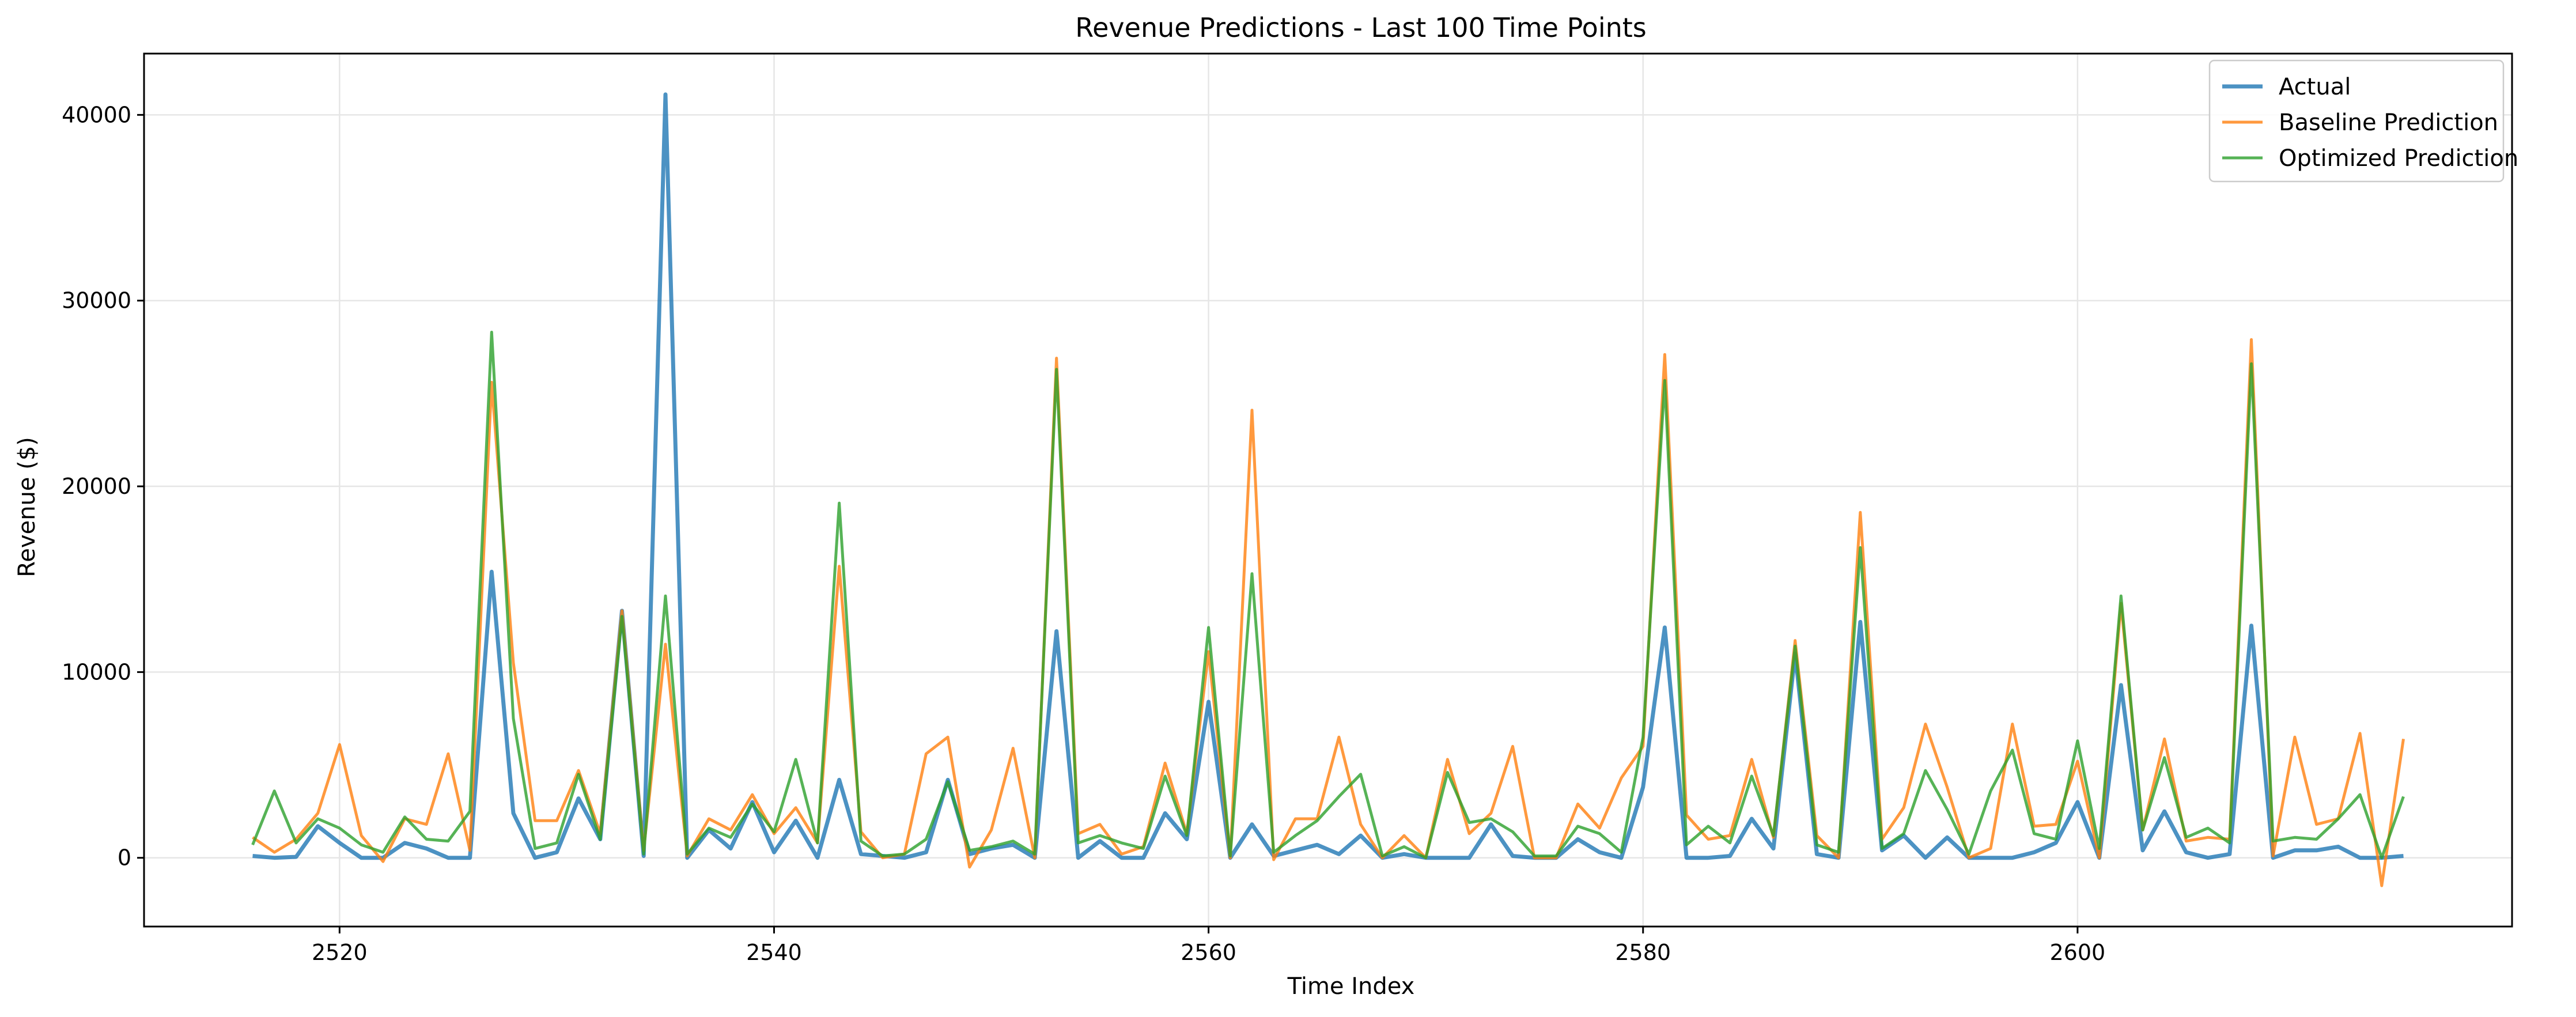 This screenshot has width=2576, height=1017. I want to click on x-tick-label: 2560, so click(1208, 952).